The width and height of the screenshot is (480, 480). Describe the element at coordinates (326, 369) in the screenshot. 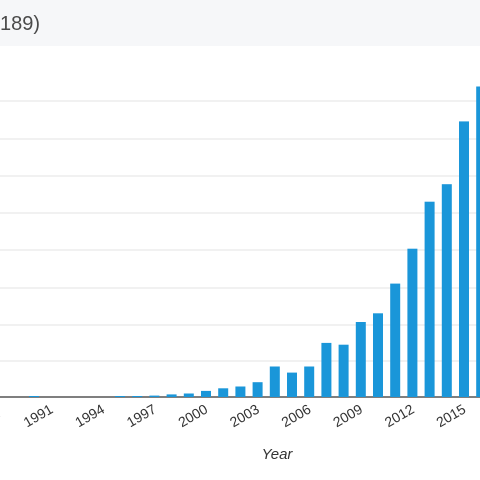

I see `bar-2008` at that location.